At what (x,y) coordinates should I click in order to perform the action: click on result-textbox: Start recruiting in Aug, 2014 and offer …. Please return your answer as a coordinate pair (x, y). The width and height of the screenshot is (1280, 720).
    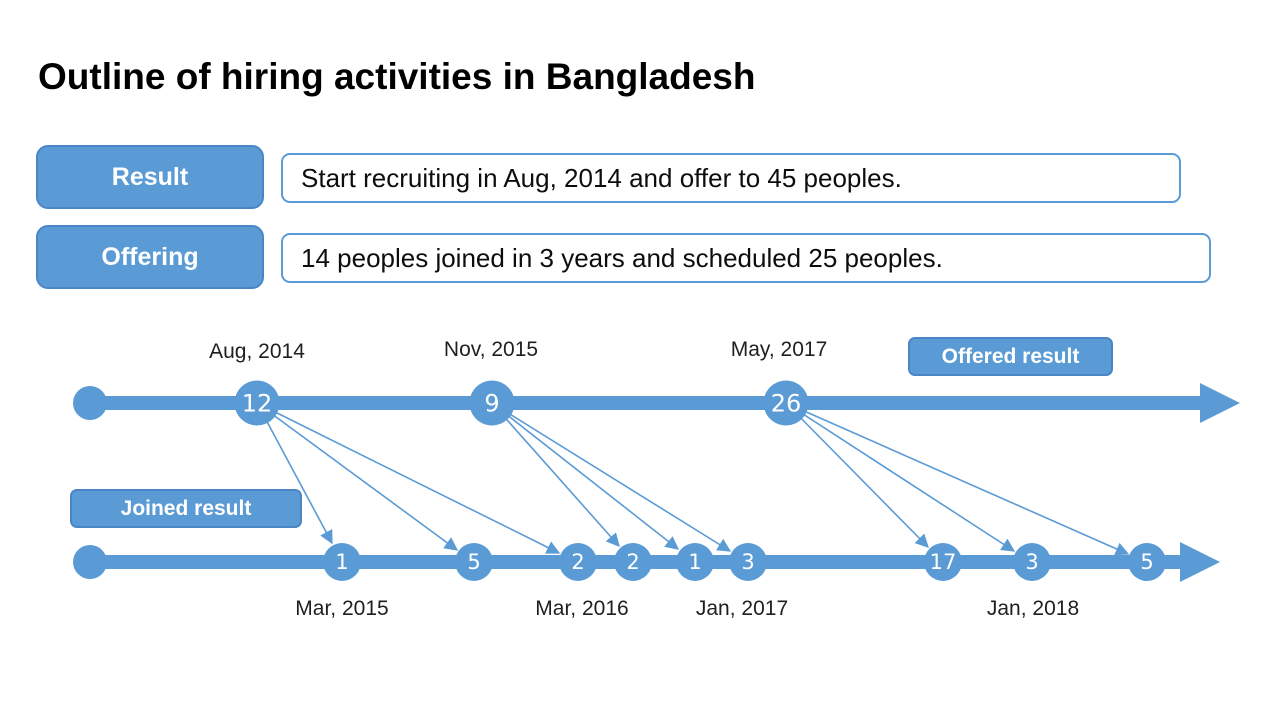
    Looking at the image, I should click on (731, 178).